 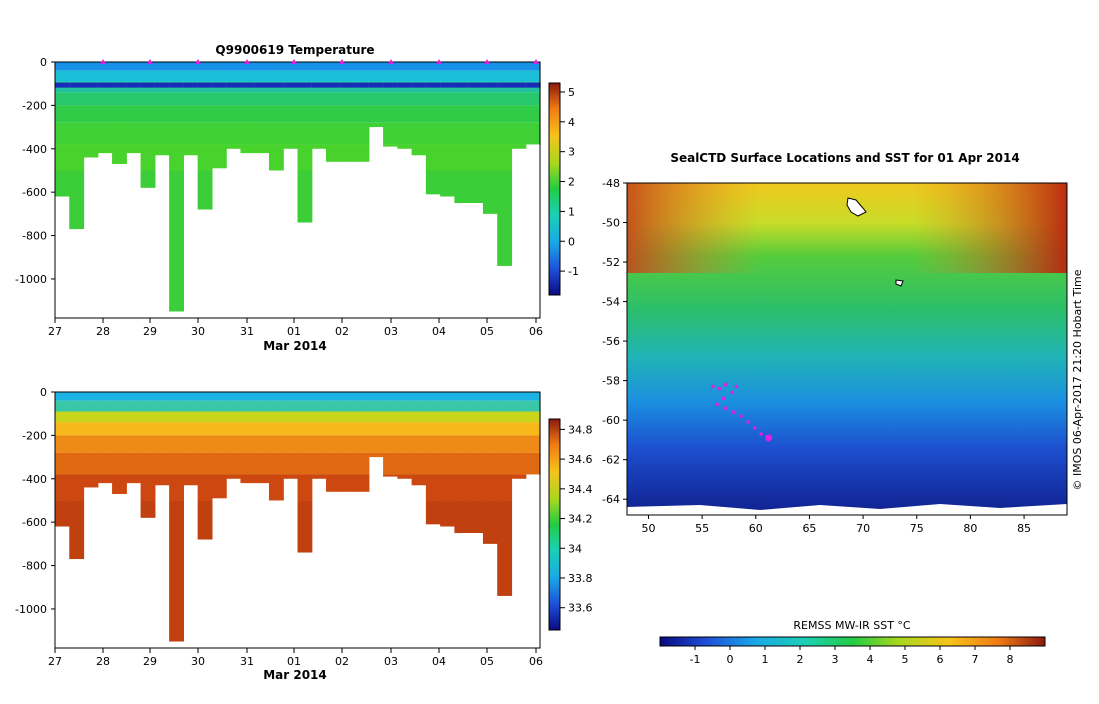 What do you see at coordinates (55, 661) in the screenshot?
I see `x-tick-label: 27` at bounding box center [55, 661].